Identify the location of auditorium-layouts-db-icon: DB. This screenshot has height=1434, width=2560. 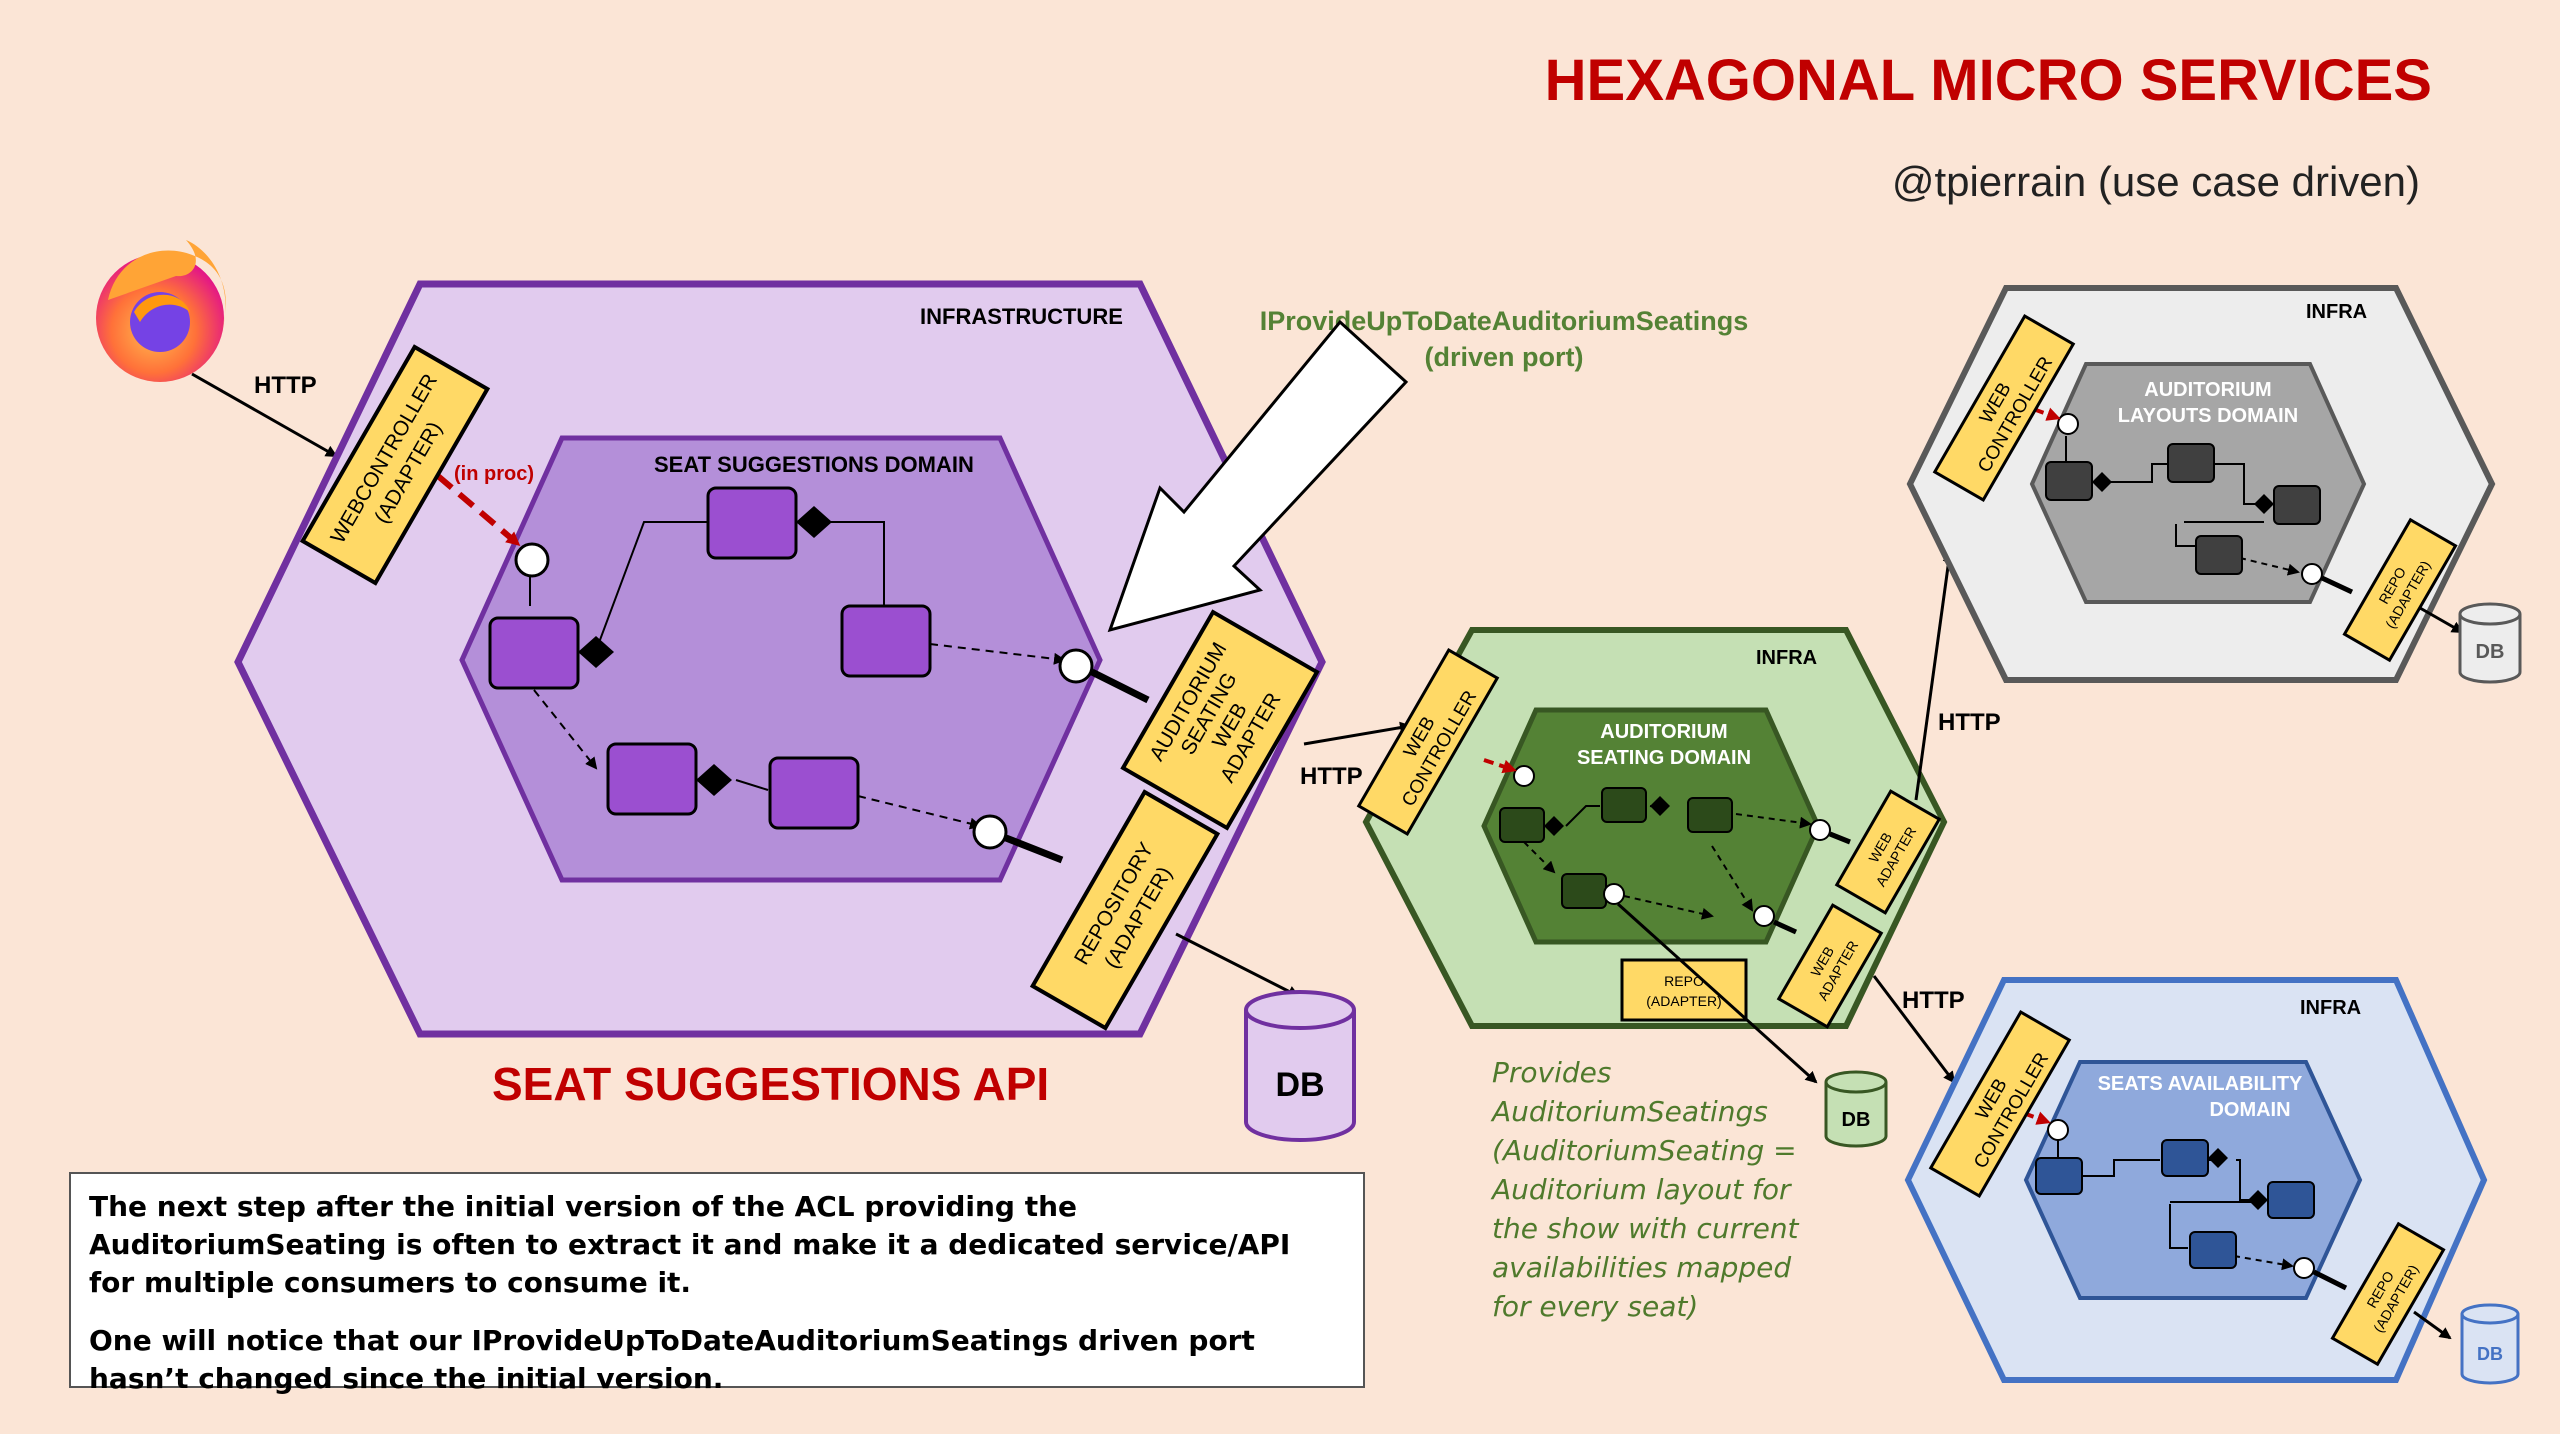
(2490, 643).